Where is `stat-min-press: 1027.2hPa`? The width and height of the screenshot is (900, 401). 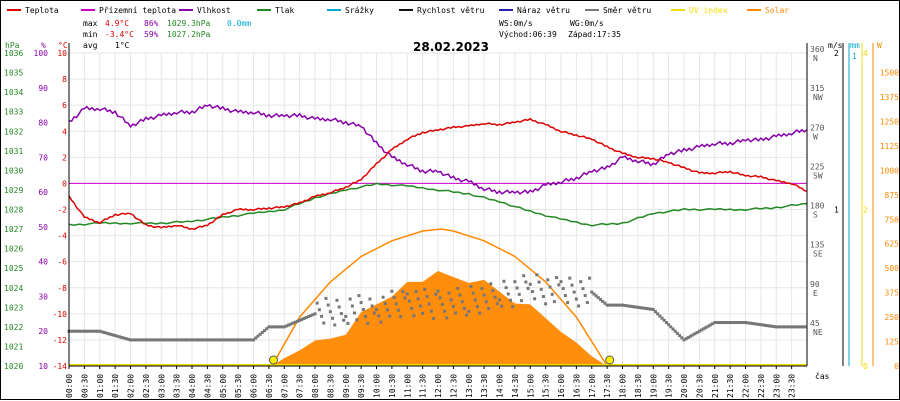
stat-min-press: 1027.2hPa is located at coordinates (189, 34).